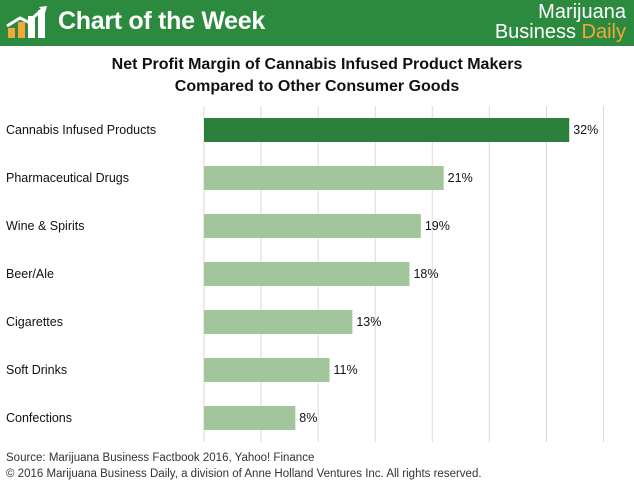  I want to click on value-label: 11%, so click(346, 370).